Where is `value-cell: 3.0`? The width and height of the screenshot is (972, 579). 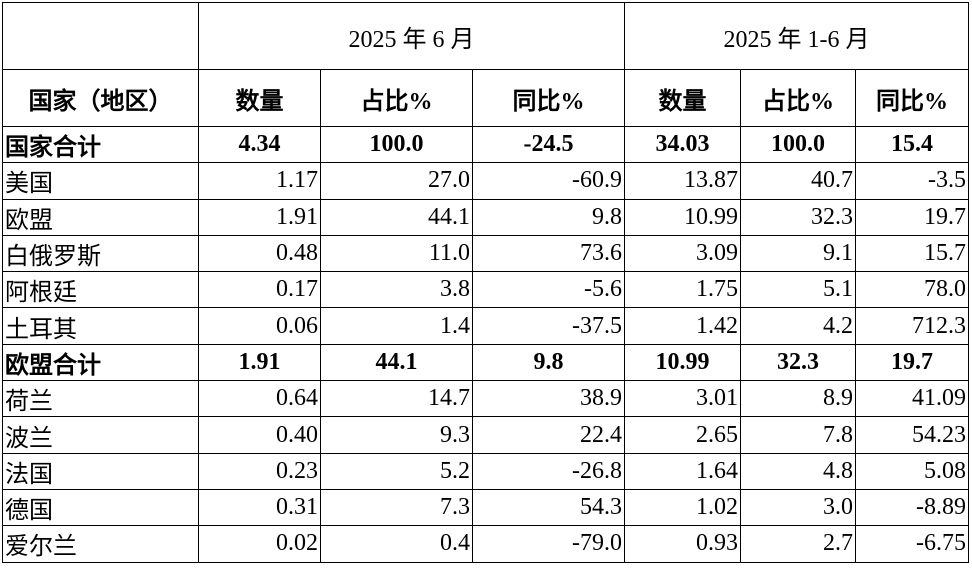 value-cell: 3.0 is located at coordinates (798, 507).